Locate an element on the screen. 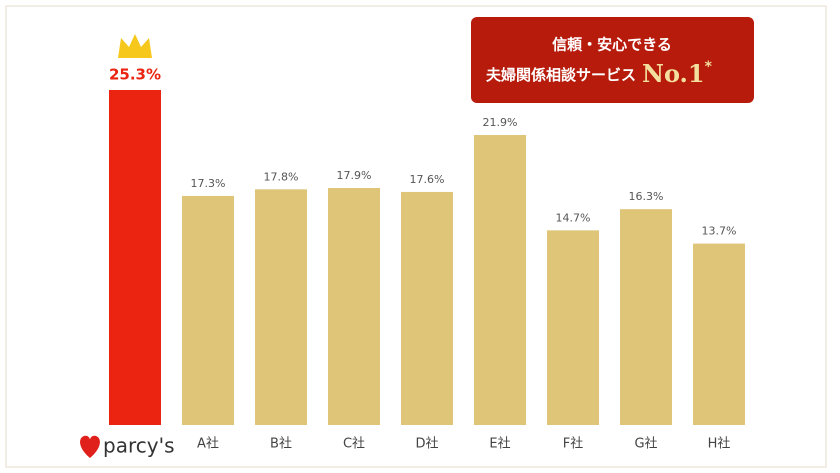 This screenshot has width=840, height=473. x-tick-label: A社 is located at coordinates (208, 444).